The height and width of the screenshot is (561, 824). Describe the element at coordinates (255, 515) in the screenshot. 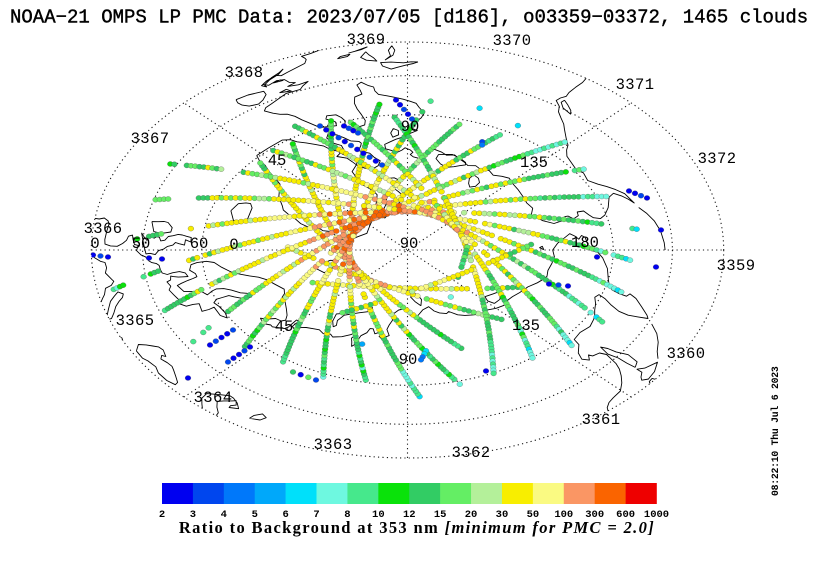

I see `svg-text: 5` at that location.